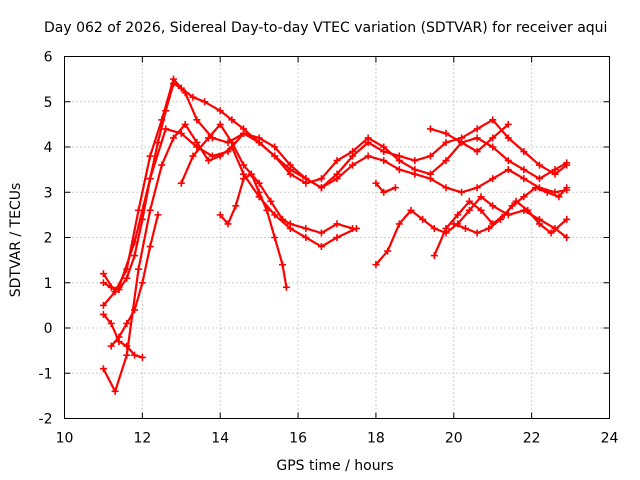 Image resolution: width=640 pixels, height=480 pixels. What do you see at coordinates (532, 439) in the screenshot?
I see `x-tick-label: 22` at bounding box center [532, 439].